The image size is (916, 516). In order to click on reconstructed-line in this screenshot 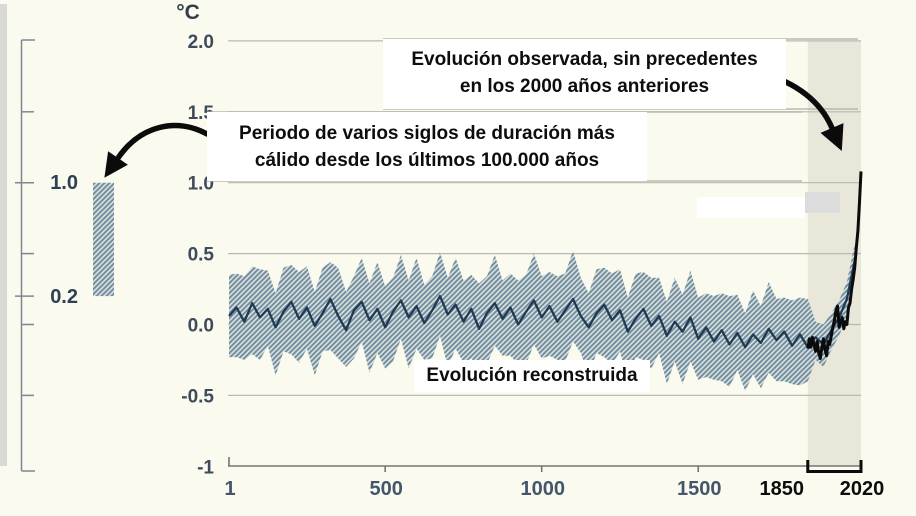, I will do `click(542, 304)`.